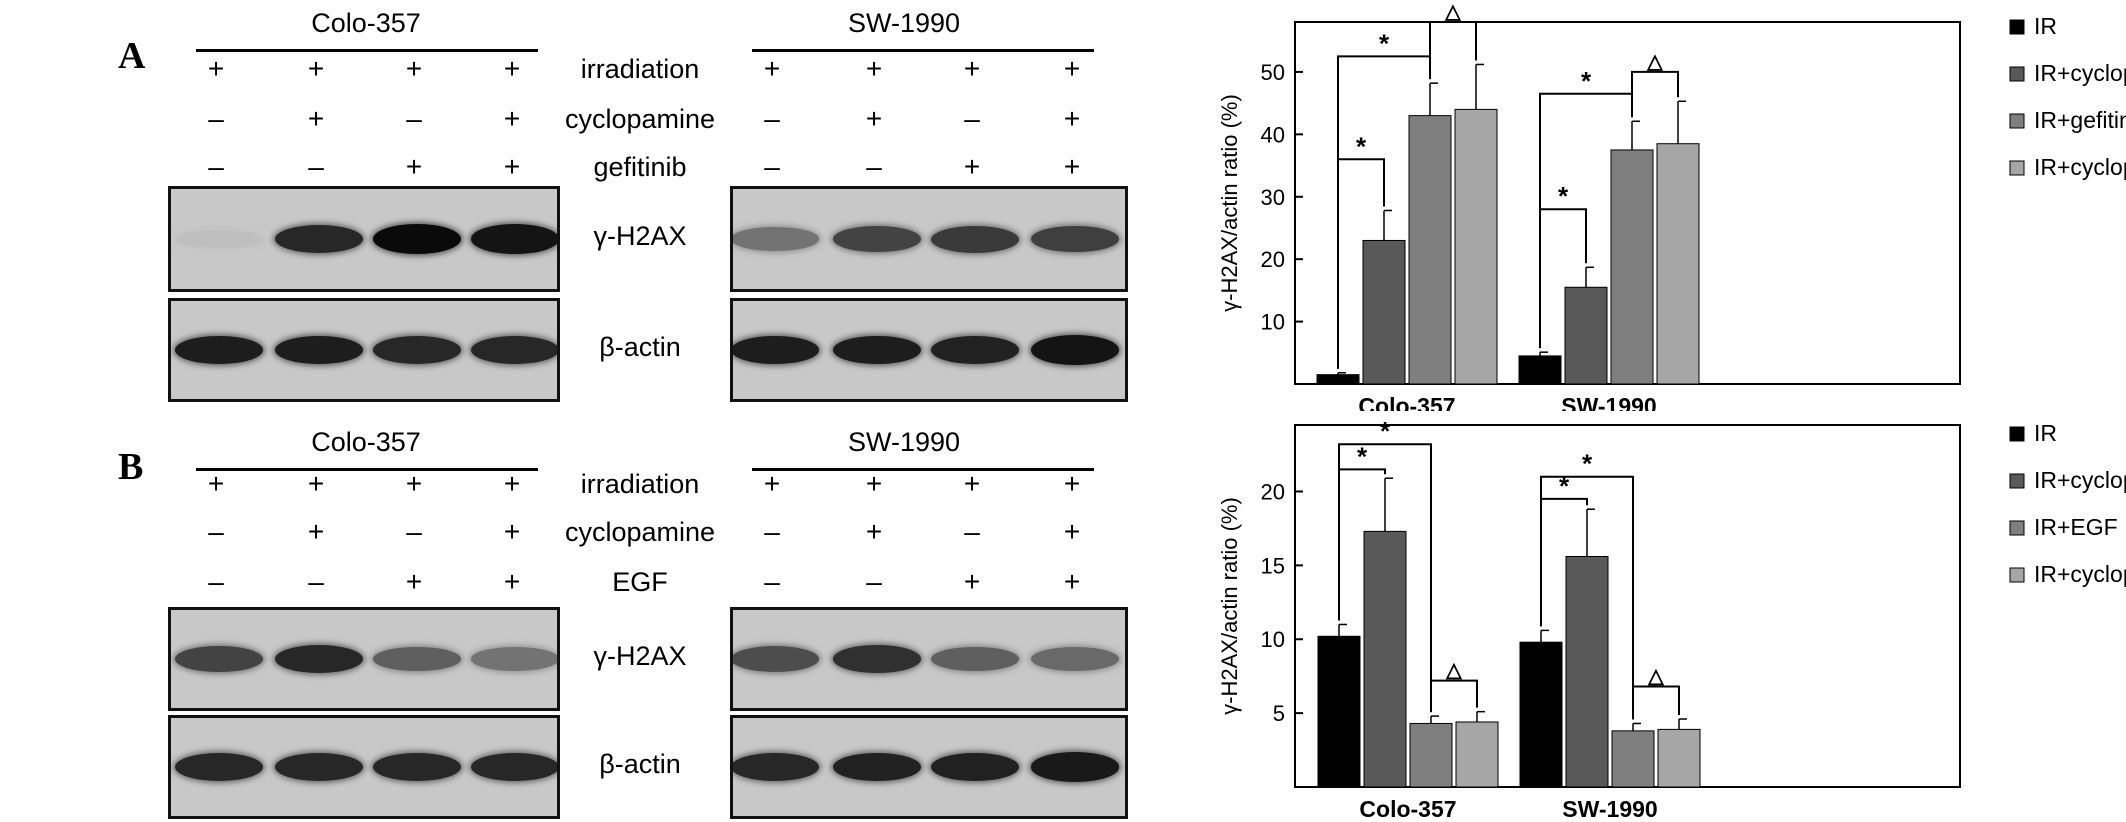 Image resolution: width=2126 pixels, height=822 pixels. What do you see at coordinates (1273, 72) in the screenshot?
I see `y-tick-label: 50` at bounding box center [1273, 72].